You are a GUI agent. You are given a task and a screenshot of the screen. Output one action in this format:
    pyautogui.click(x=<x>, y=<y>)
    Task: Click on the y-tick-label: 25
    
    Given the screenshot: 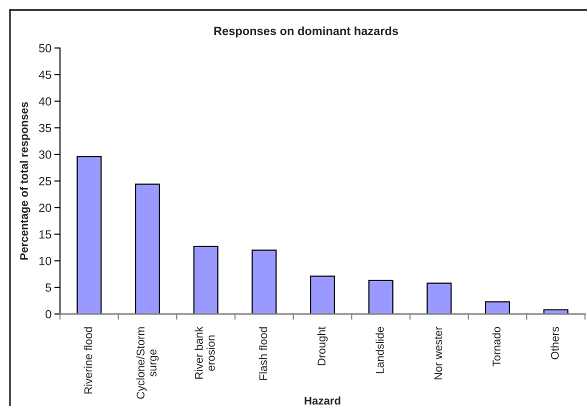 What is the action you would take?
    pyautogui.click(x=45, y=181)
    